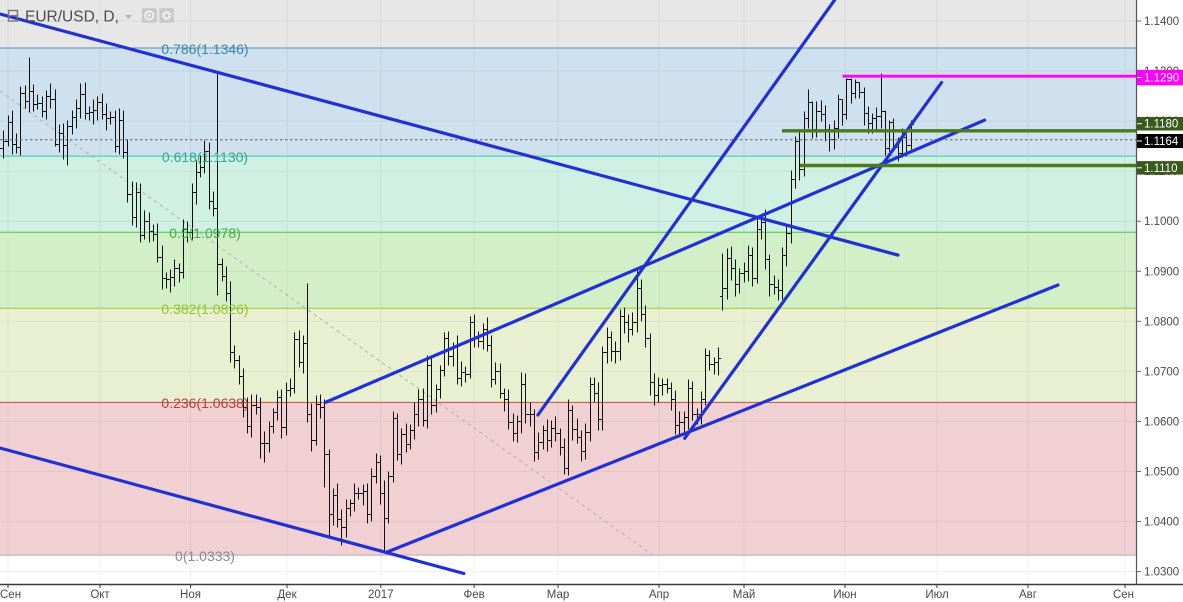 This screenshot has width=1183, height=602. What do you see at coordinates (1161, 222) in the screenshot?
I see `svg-text: 1.1000` at bounding box center [1161, 222].